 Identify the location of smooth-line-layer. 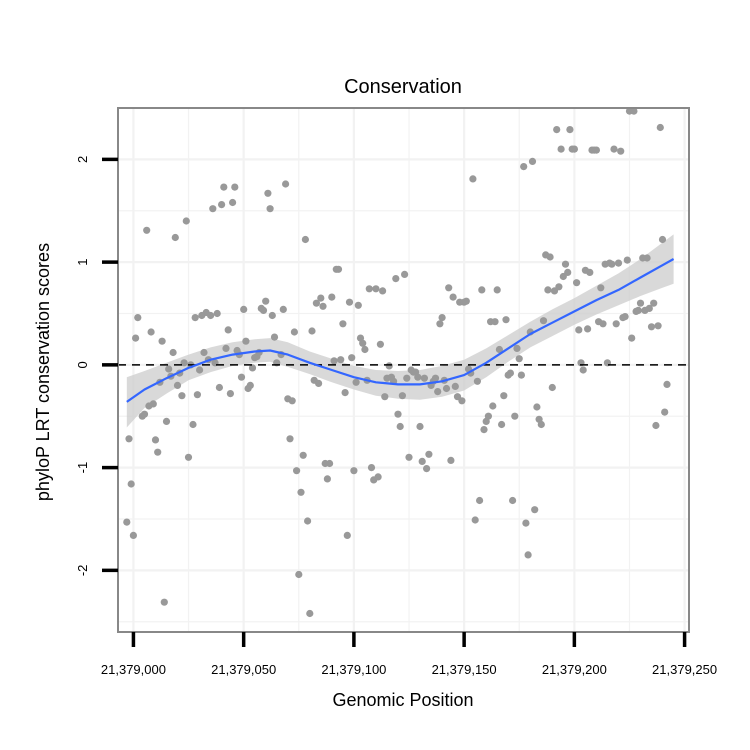
(400, 330).